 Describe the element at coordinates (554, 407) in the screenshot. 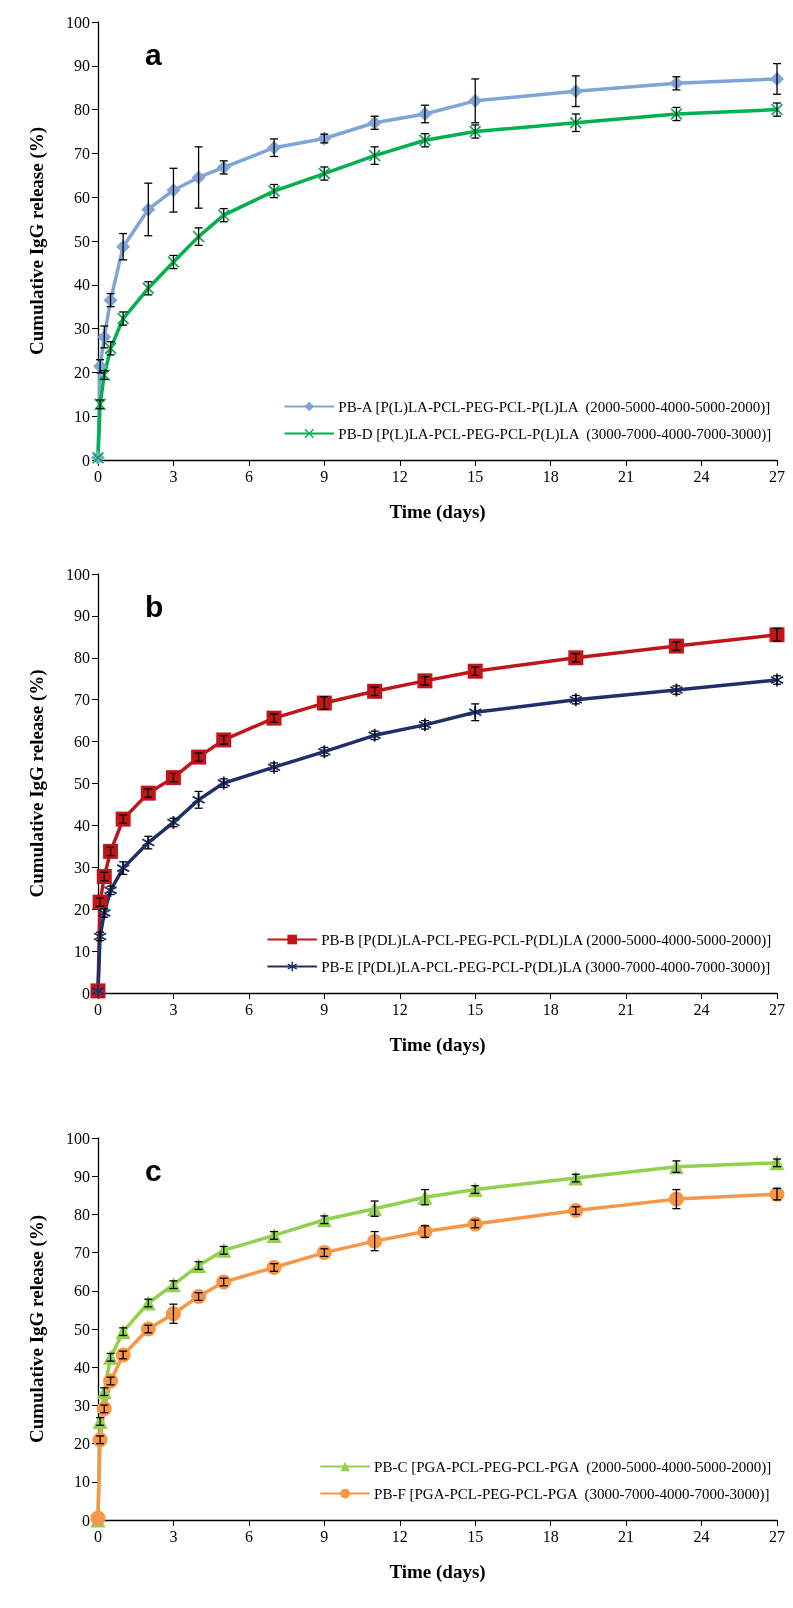

I see `legend-label: PB-A [P(L)LA-PCL-PEG-PCL-P(L)LA (2000-5000-4000-5000-2000)]` at that location.